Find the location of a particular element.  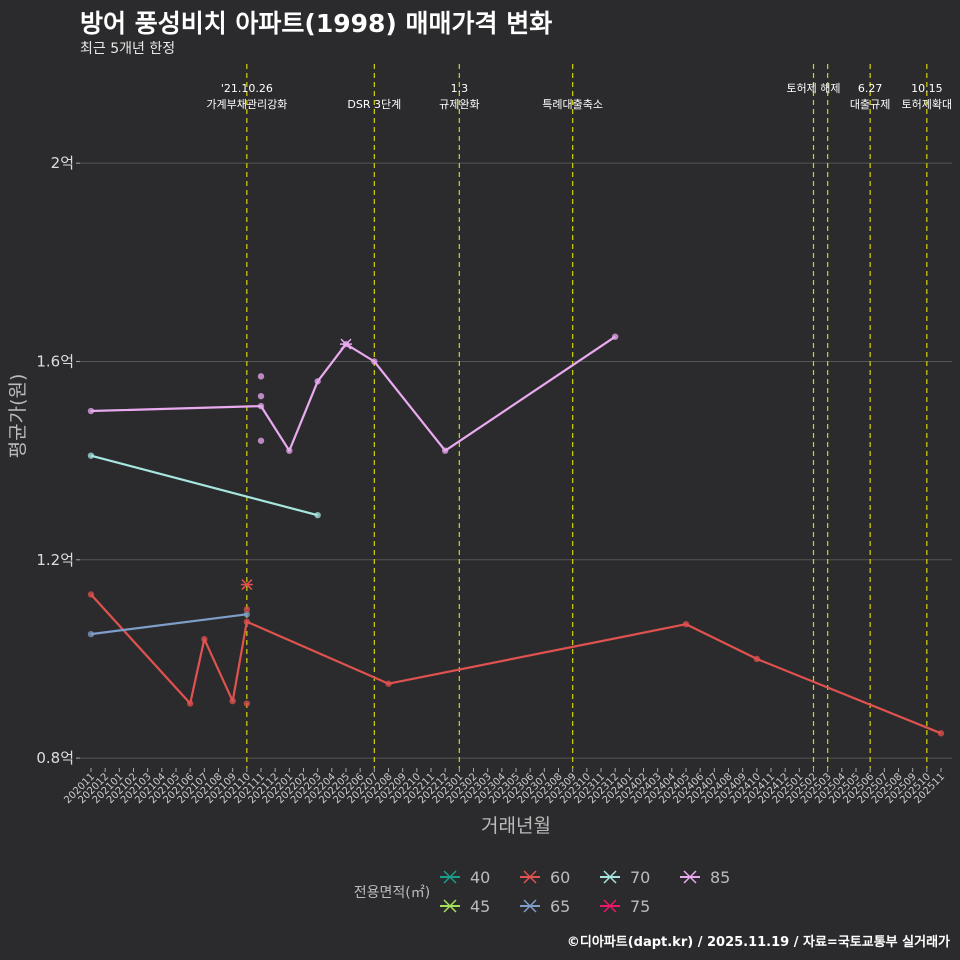

legend-label-70: 70 is located at coordinates (640, 877).